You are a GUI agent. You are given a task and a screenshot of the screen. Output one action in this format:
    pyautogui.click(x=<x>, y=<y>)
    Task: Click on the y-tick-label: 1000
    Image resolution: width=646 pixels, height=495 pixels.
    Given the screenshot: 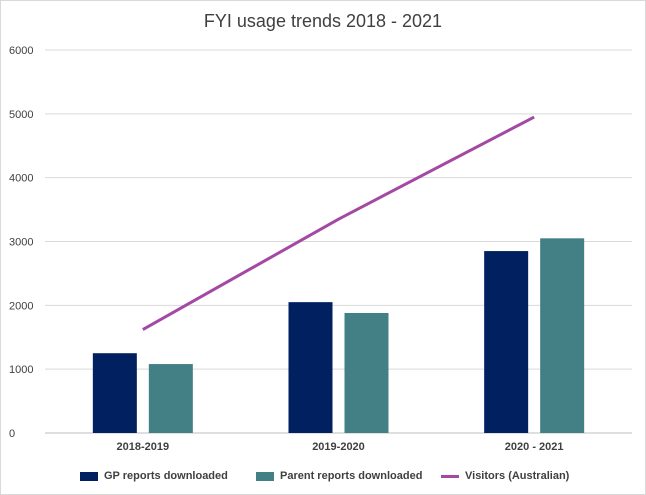 What is the action you would take?
    pyautogui.click(x=21, y=370)
    